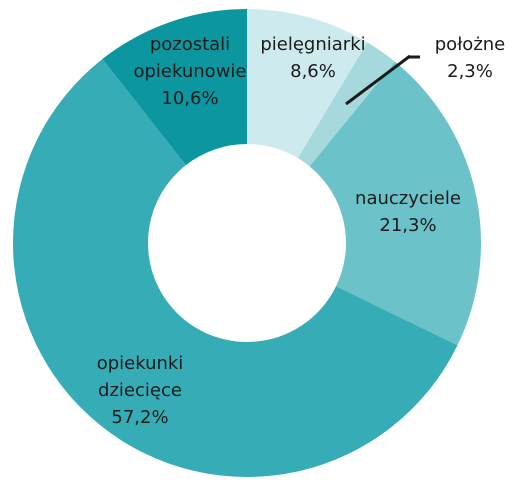 Image resolution: width=521 pixels, height=480 pixels. What do you see at coordinates (190, 98) in the screenshot?
I see `value-label: 10,6%` at bounding box center [190, 98].